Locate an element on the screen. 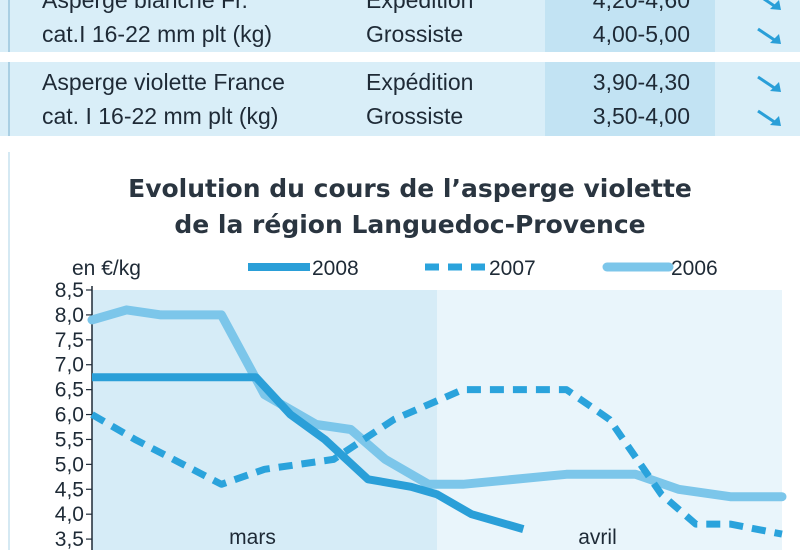 This screenshot has width=800, height=550. y-tick-label: 8,0 is located at coordinates (69, 315).